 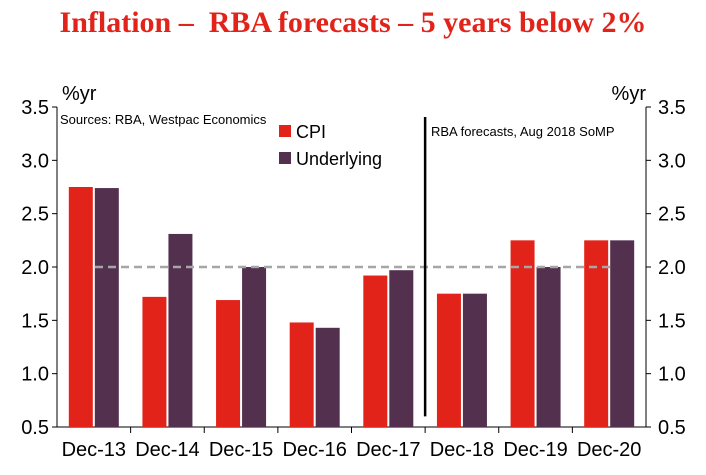 What do you see at coordinates (672, 268) in the screenshot?
I see `y-tick-label-right: 2.0` at bounding box center [672, 268].